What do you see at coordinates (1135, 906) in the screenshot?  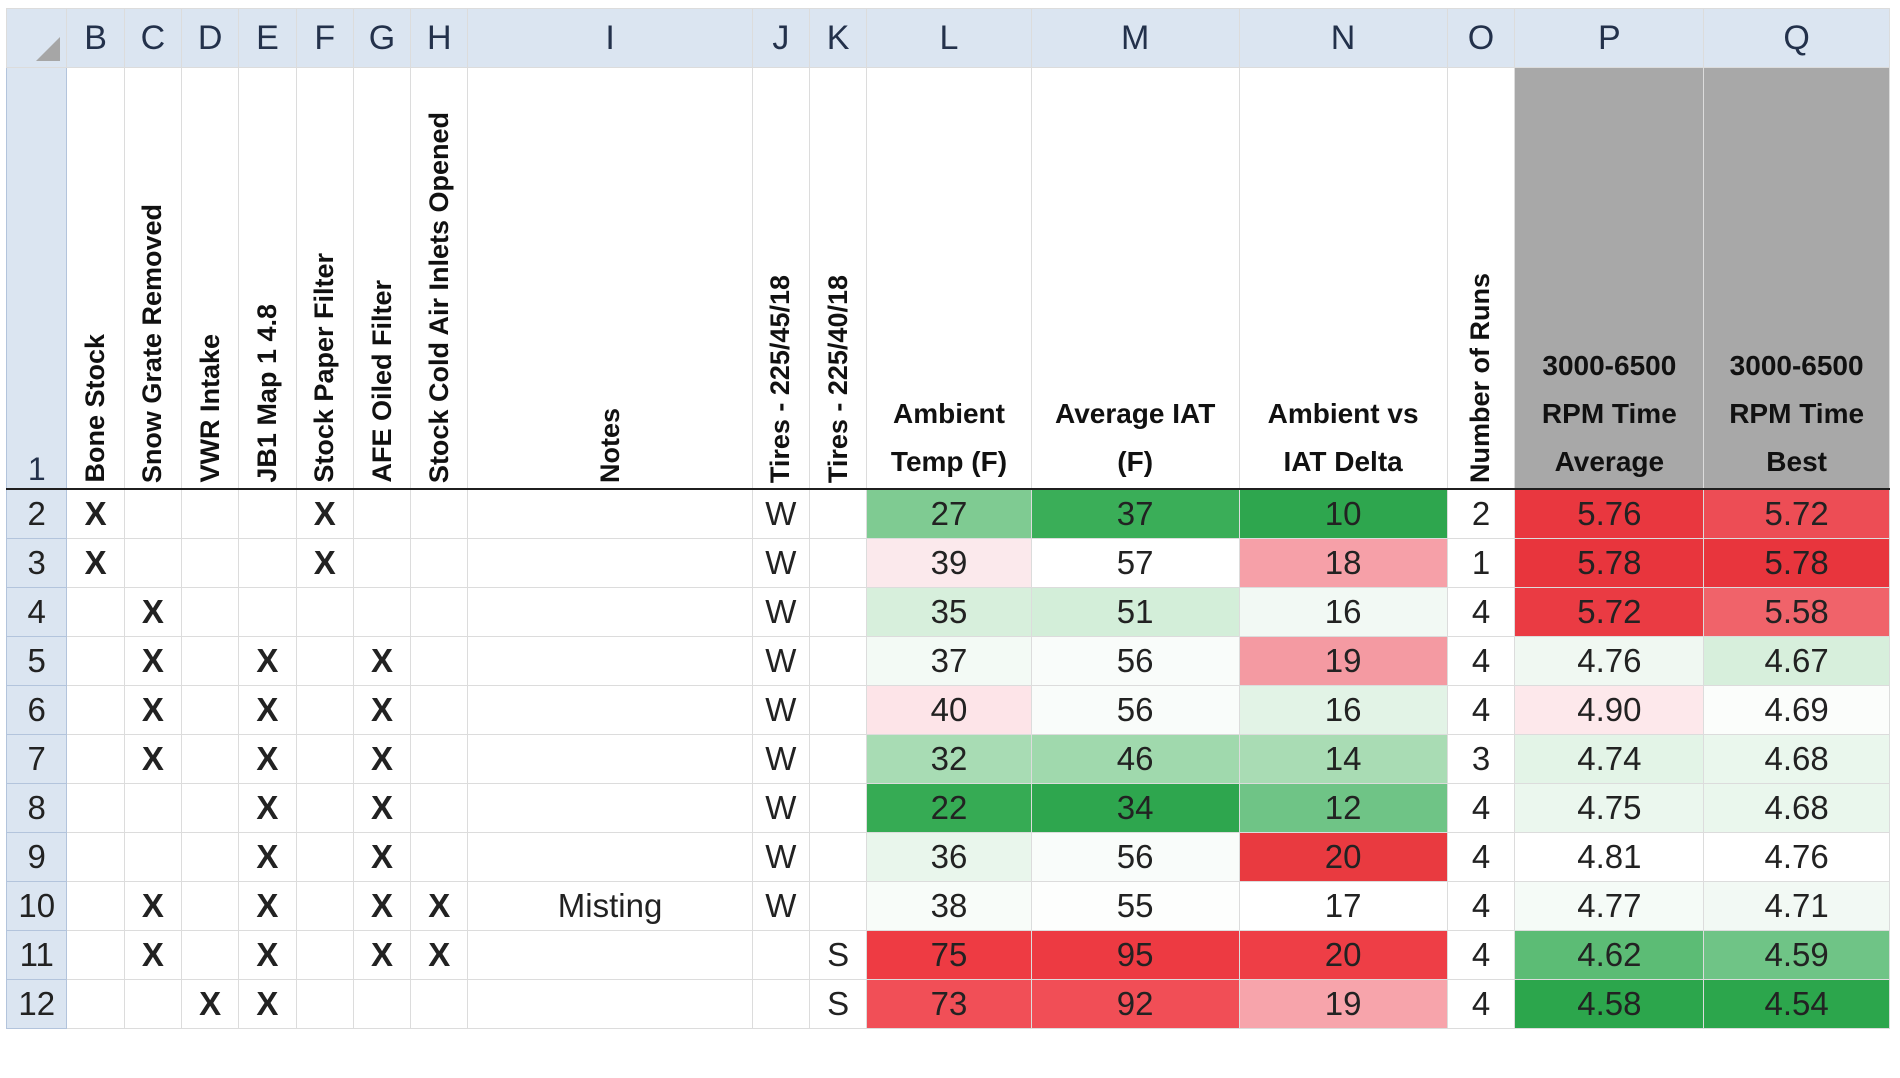 I see `cell-m: 55` at bounding box center [1135, 906].